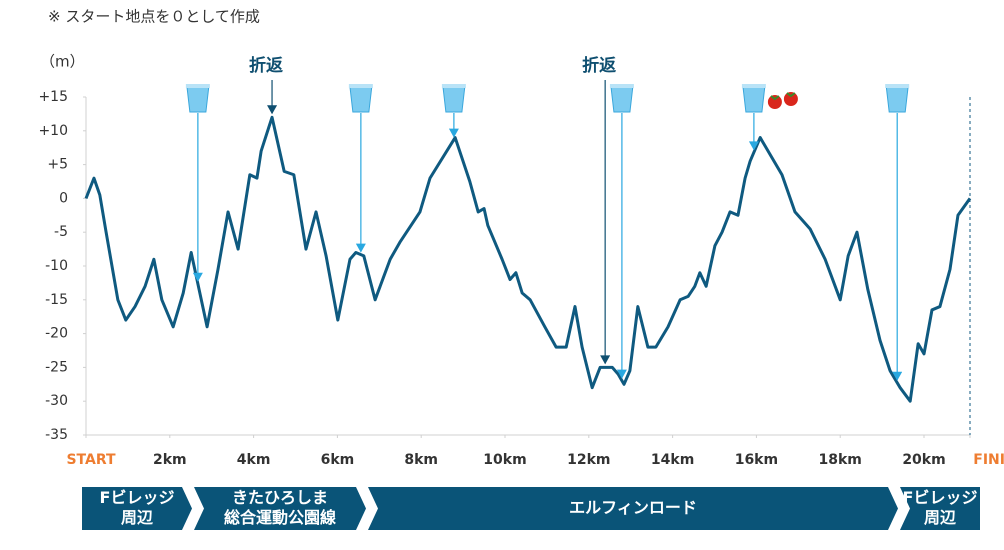 This screenshot has height=550, width=1004. I want to click on x-tick-label: 2km, so click(170, 460).